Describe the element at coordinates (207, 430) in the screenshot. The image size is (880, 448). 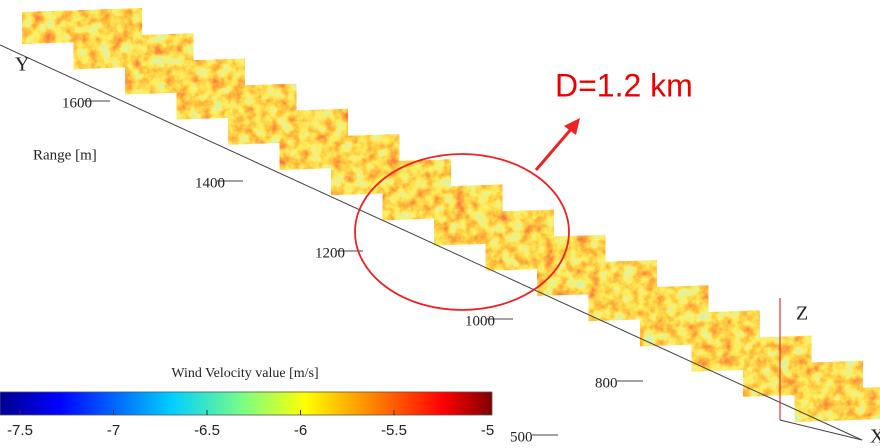
I see `colorbar-tick-label: -6.5` at that location.